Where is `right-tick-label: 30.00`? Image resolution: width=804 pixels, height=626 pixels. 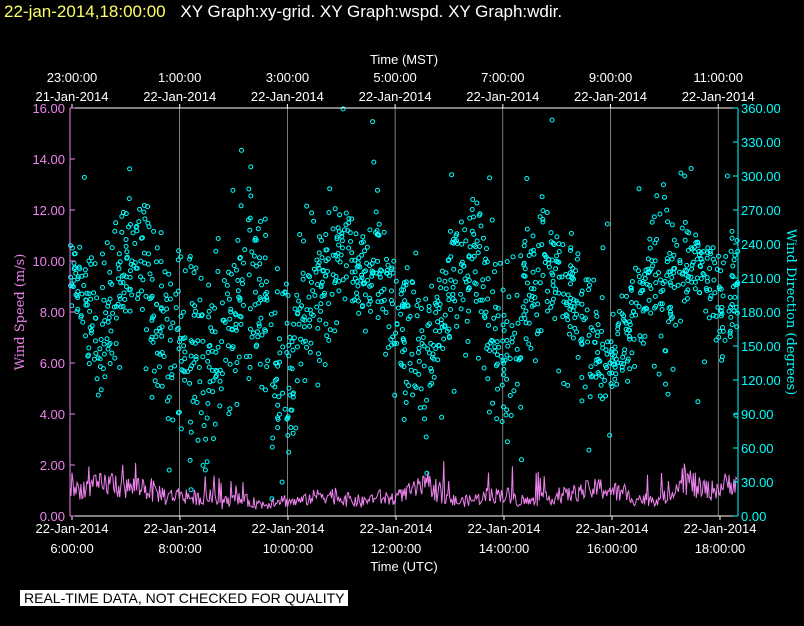 right-tick-label: 30.00 is located at coordinates (757, 482).